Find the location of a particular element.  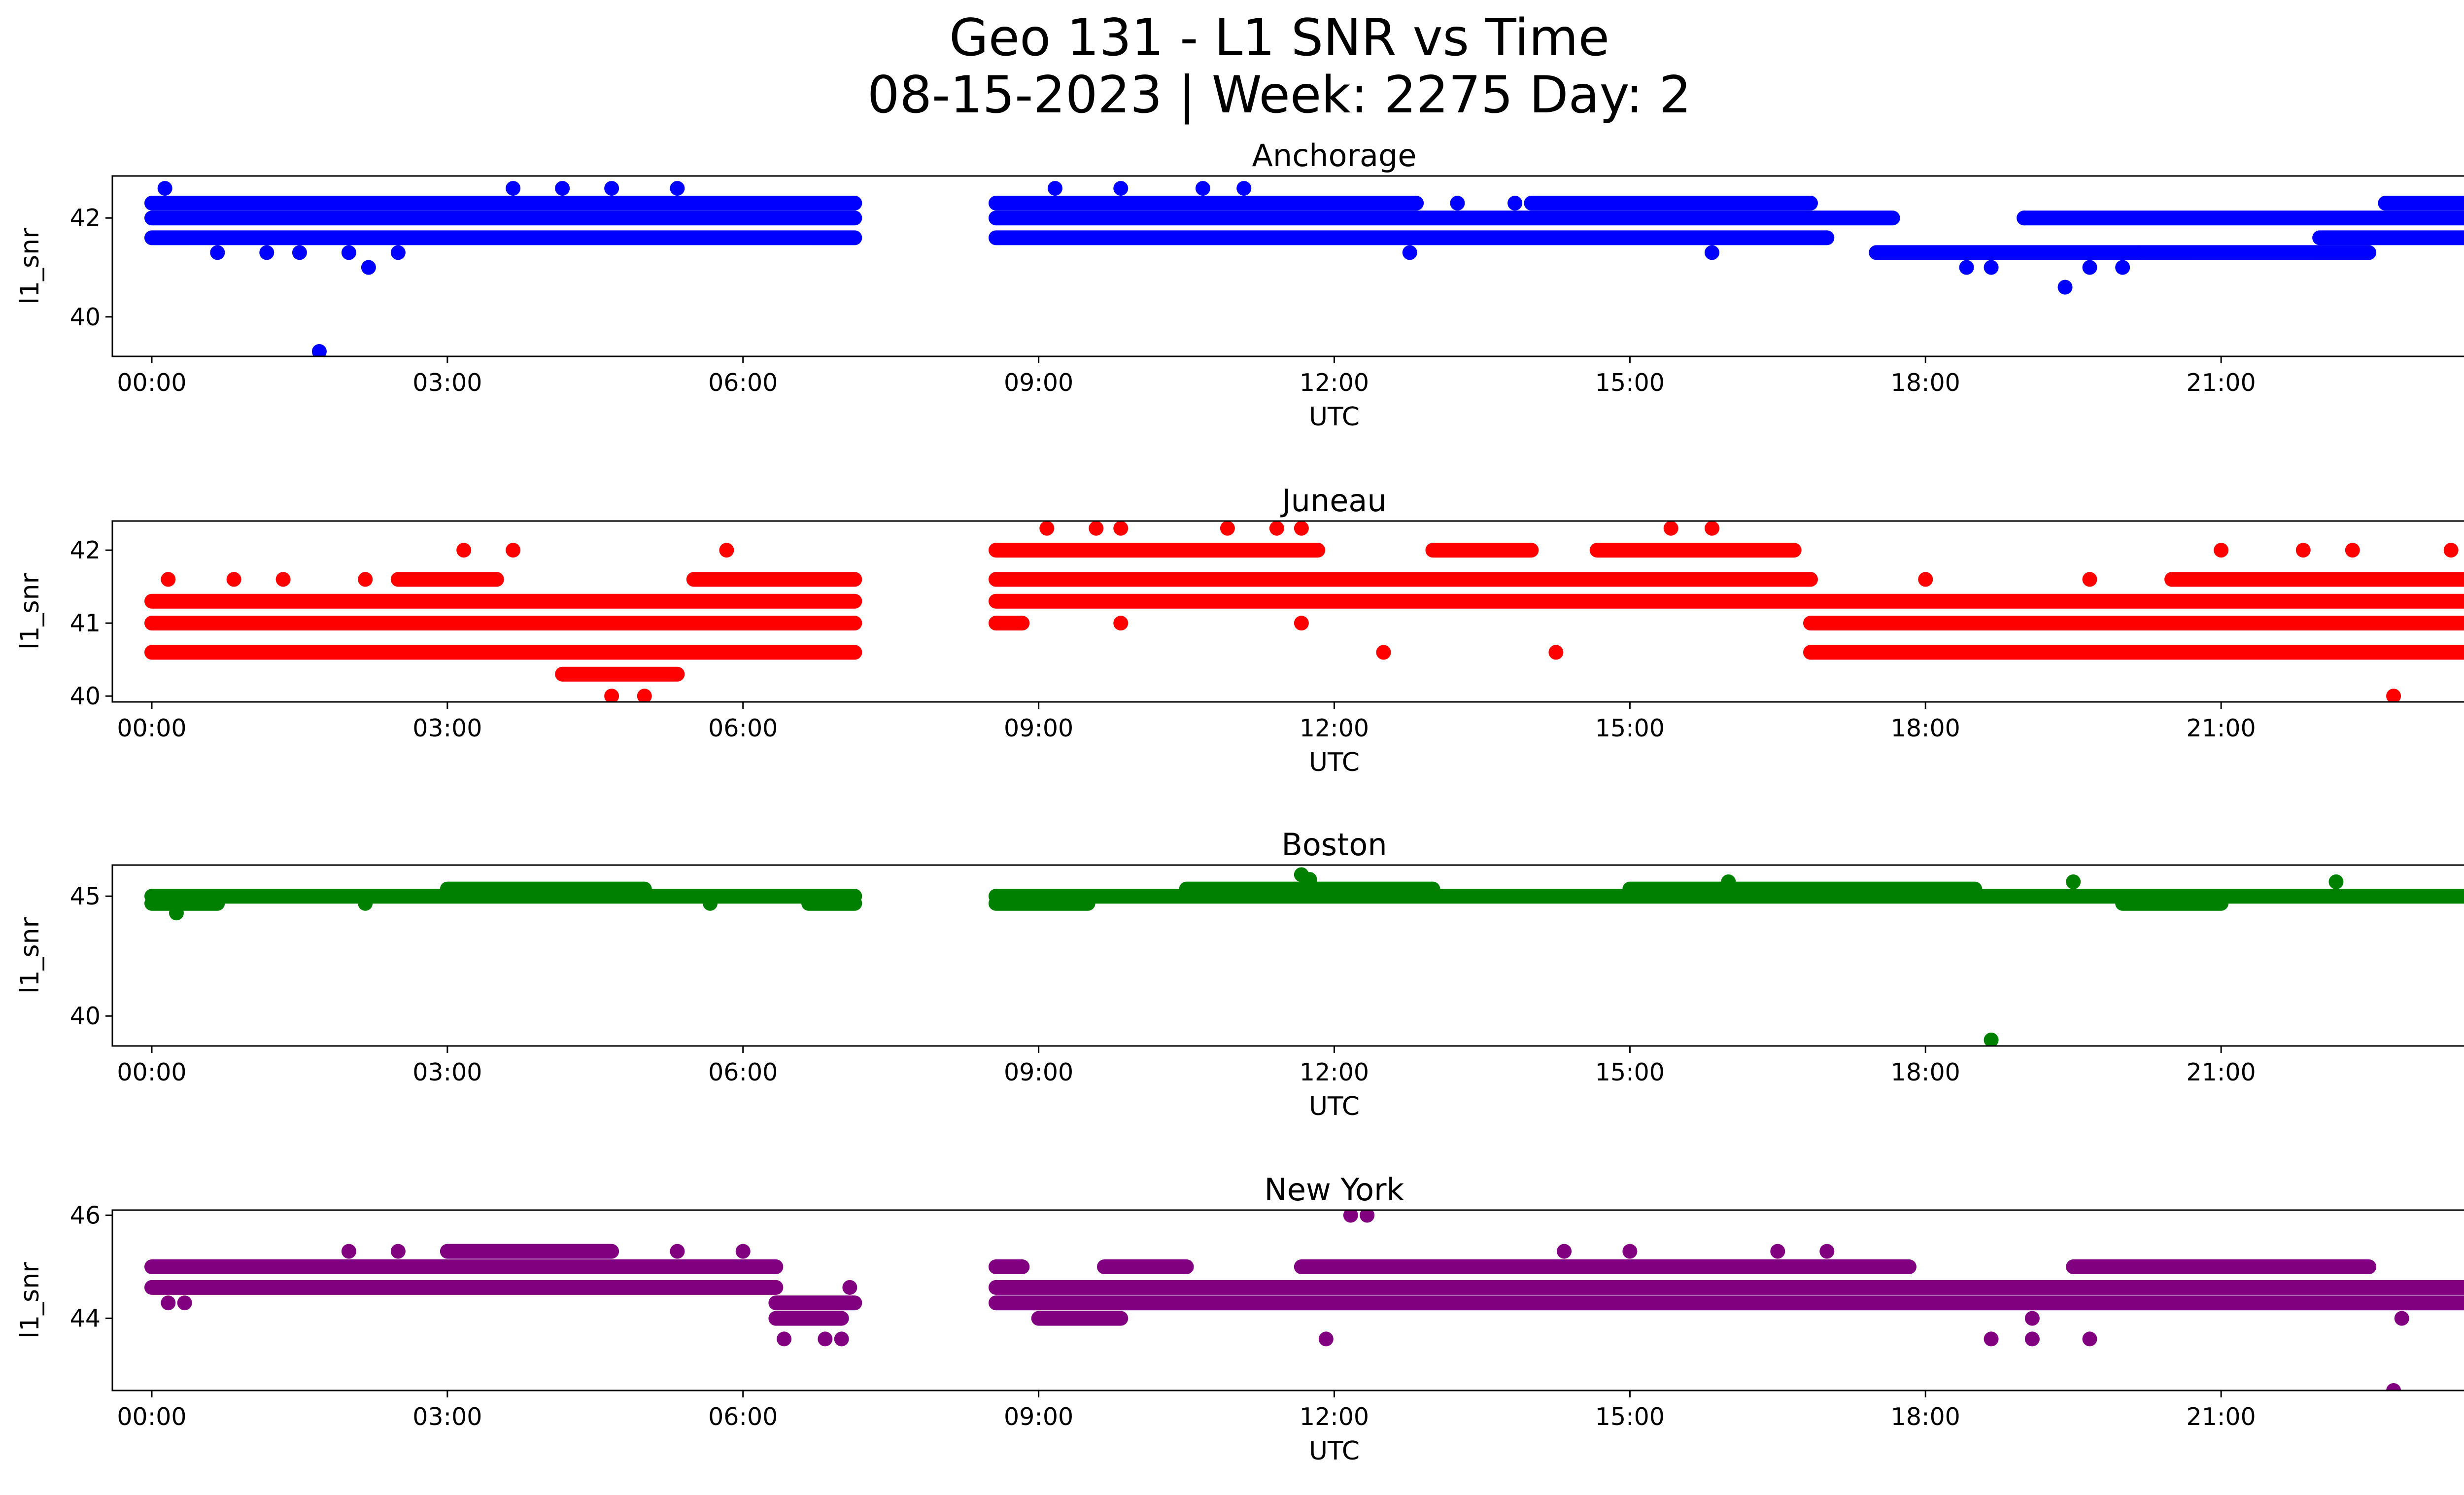

subplot-title: Anchorage is located at coordinates (1334, 156).